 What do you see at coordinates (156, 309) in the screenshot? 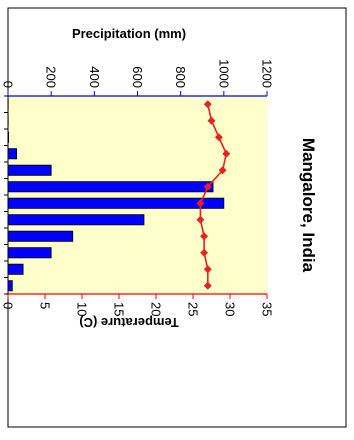
I see `temperature-tick-label: 20` at bounding box center [156, 309].